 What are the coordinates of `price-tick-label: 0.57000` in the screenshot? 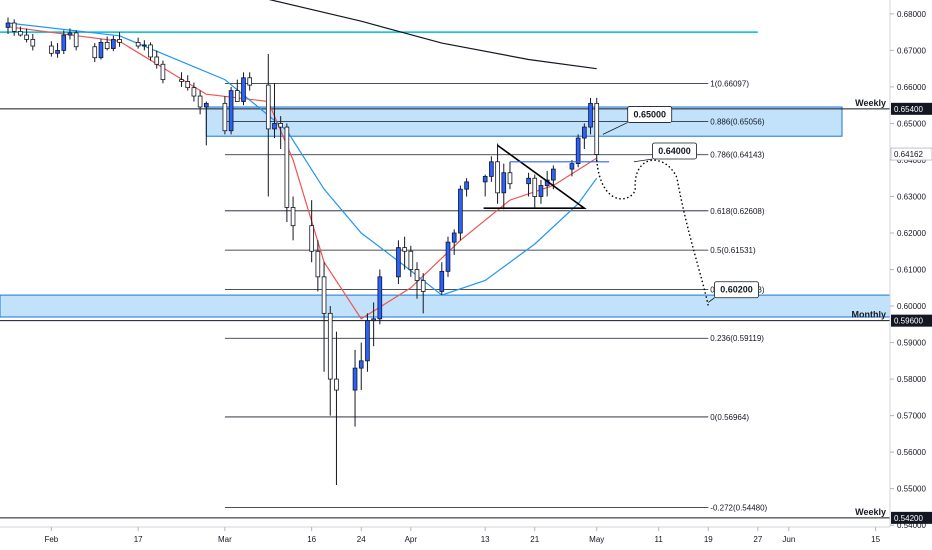 It's located at (911, 416).